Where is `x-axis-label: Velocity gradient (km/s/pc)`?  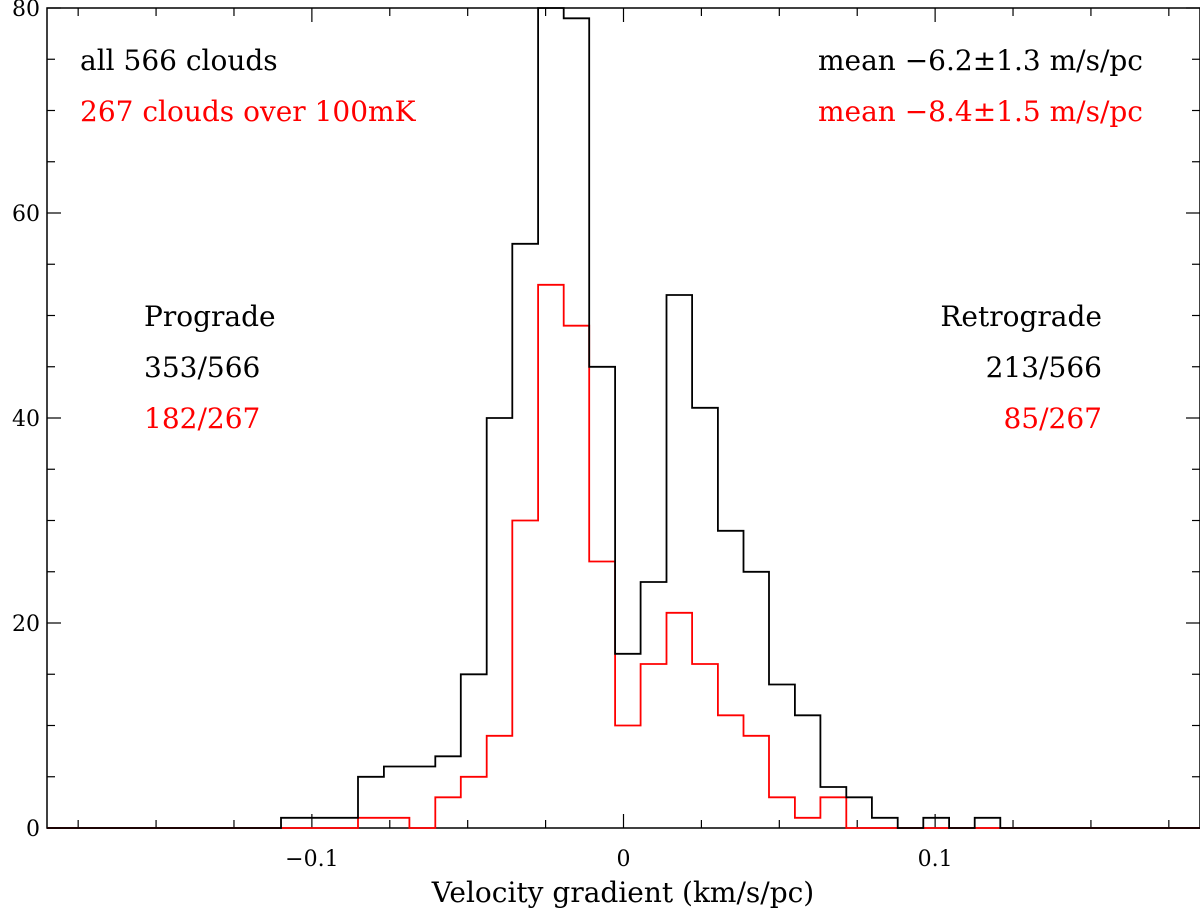 x-axis-label: Velocity gradient (km/s/pc) is located at coordinates (622, 892).